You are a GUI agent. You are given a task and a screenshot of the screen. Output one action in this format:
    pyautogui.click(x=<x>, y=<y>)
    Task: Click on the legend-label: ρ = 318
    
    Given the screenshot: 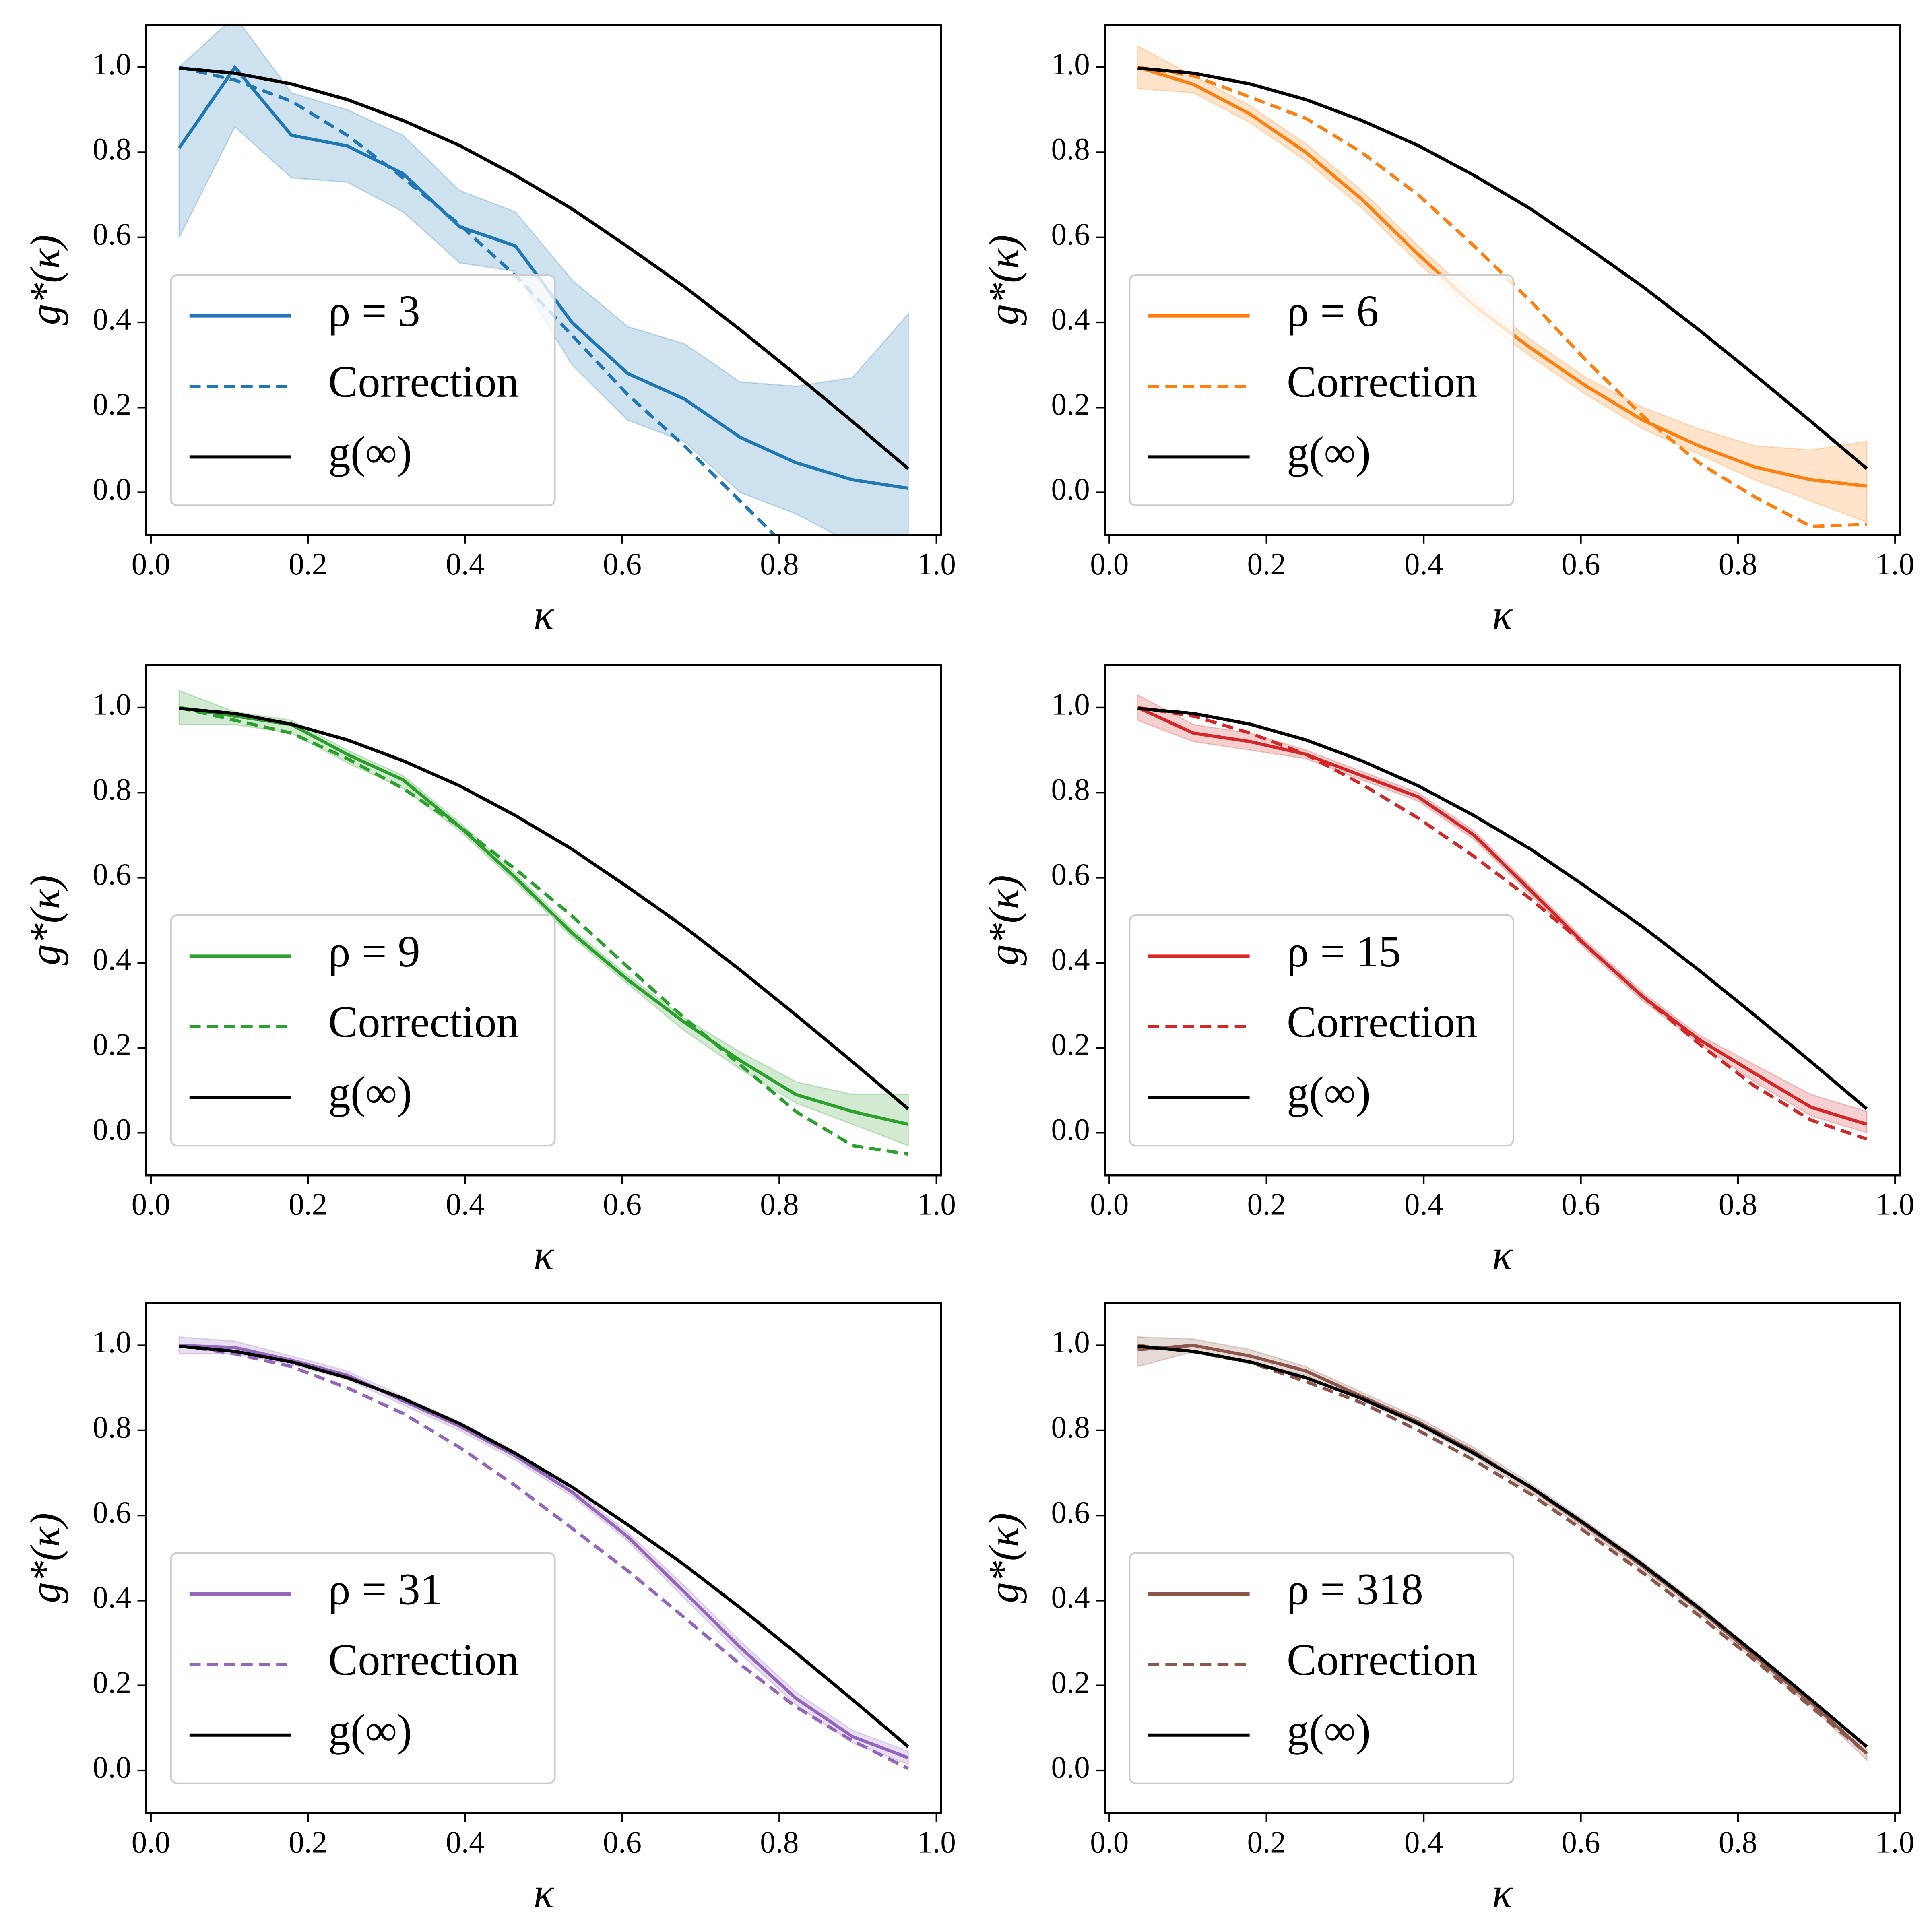 What is the action you would take?
    pyautogui.click(x=1355, y=1589)
    